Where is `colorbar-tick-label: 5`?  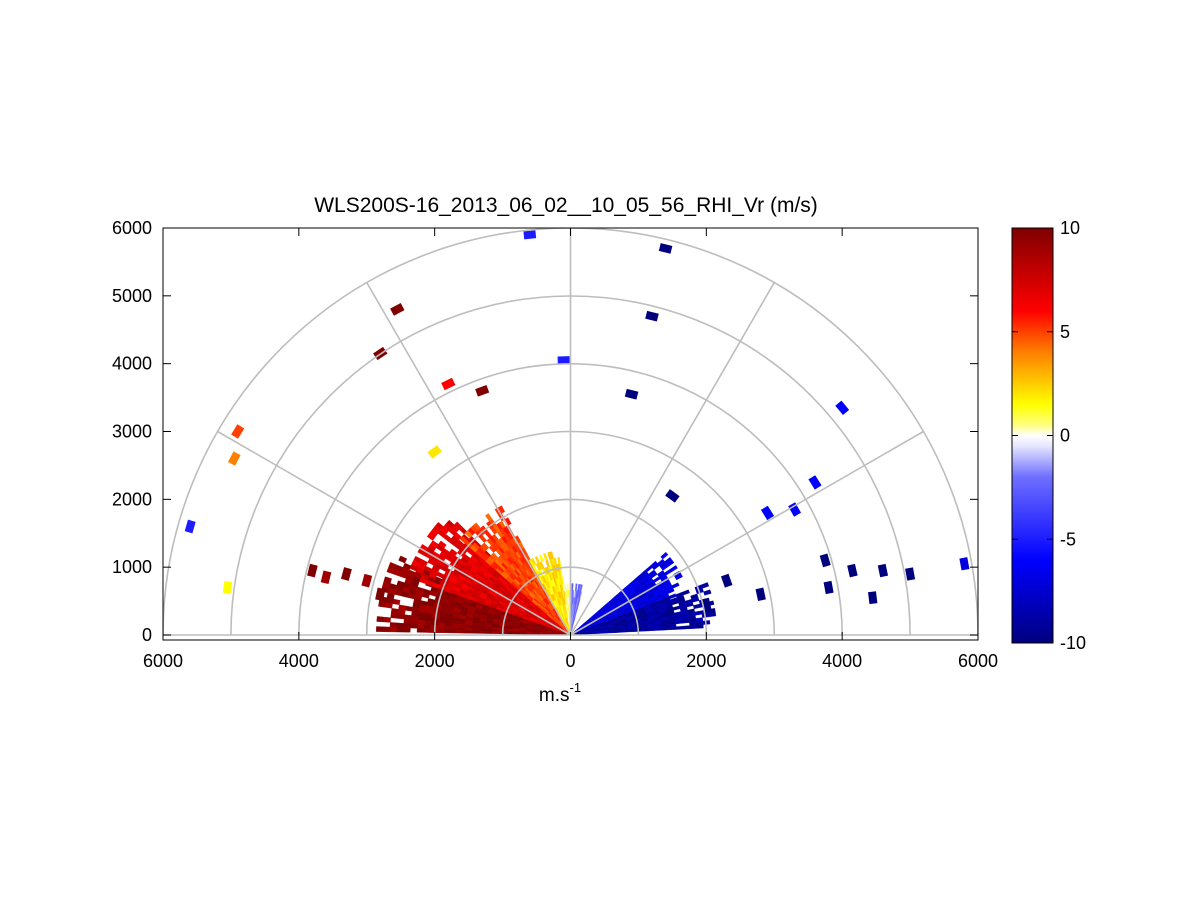
colorbar-tick-label: 5 is located at coordinates (1065, 332).